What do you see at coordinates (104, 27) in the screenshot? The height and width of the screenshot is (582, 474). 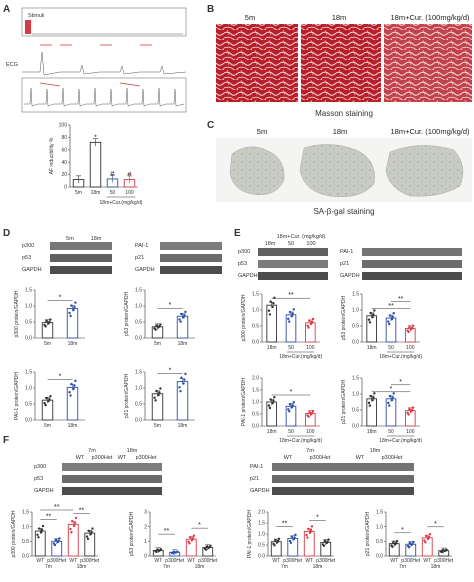 I see `stimuli-spikes` at bounding box center [104, 27].